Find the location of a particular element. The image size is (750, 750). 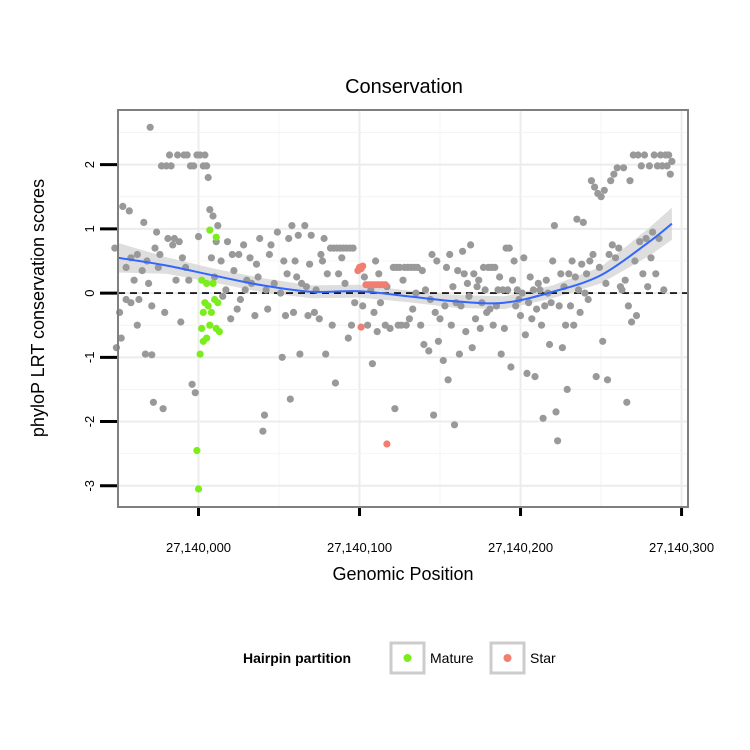

x-axis-title: Genomic Position is located at coordinates (402, 574).